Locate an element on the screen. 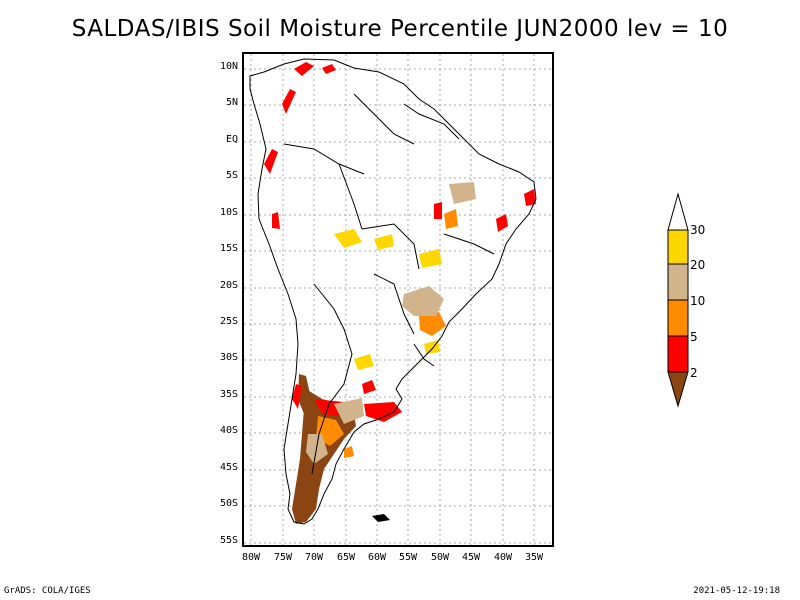 The width and height of the screenshot is (800, 600). legend-swatch-20to30 is located at coordinates (678, 247).